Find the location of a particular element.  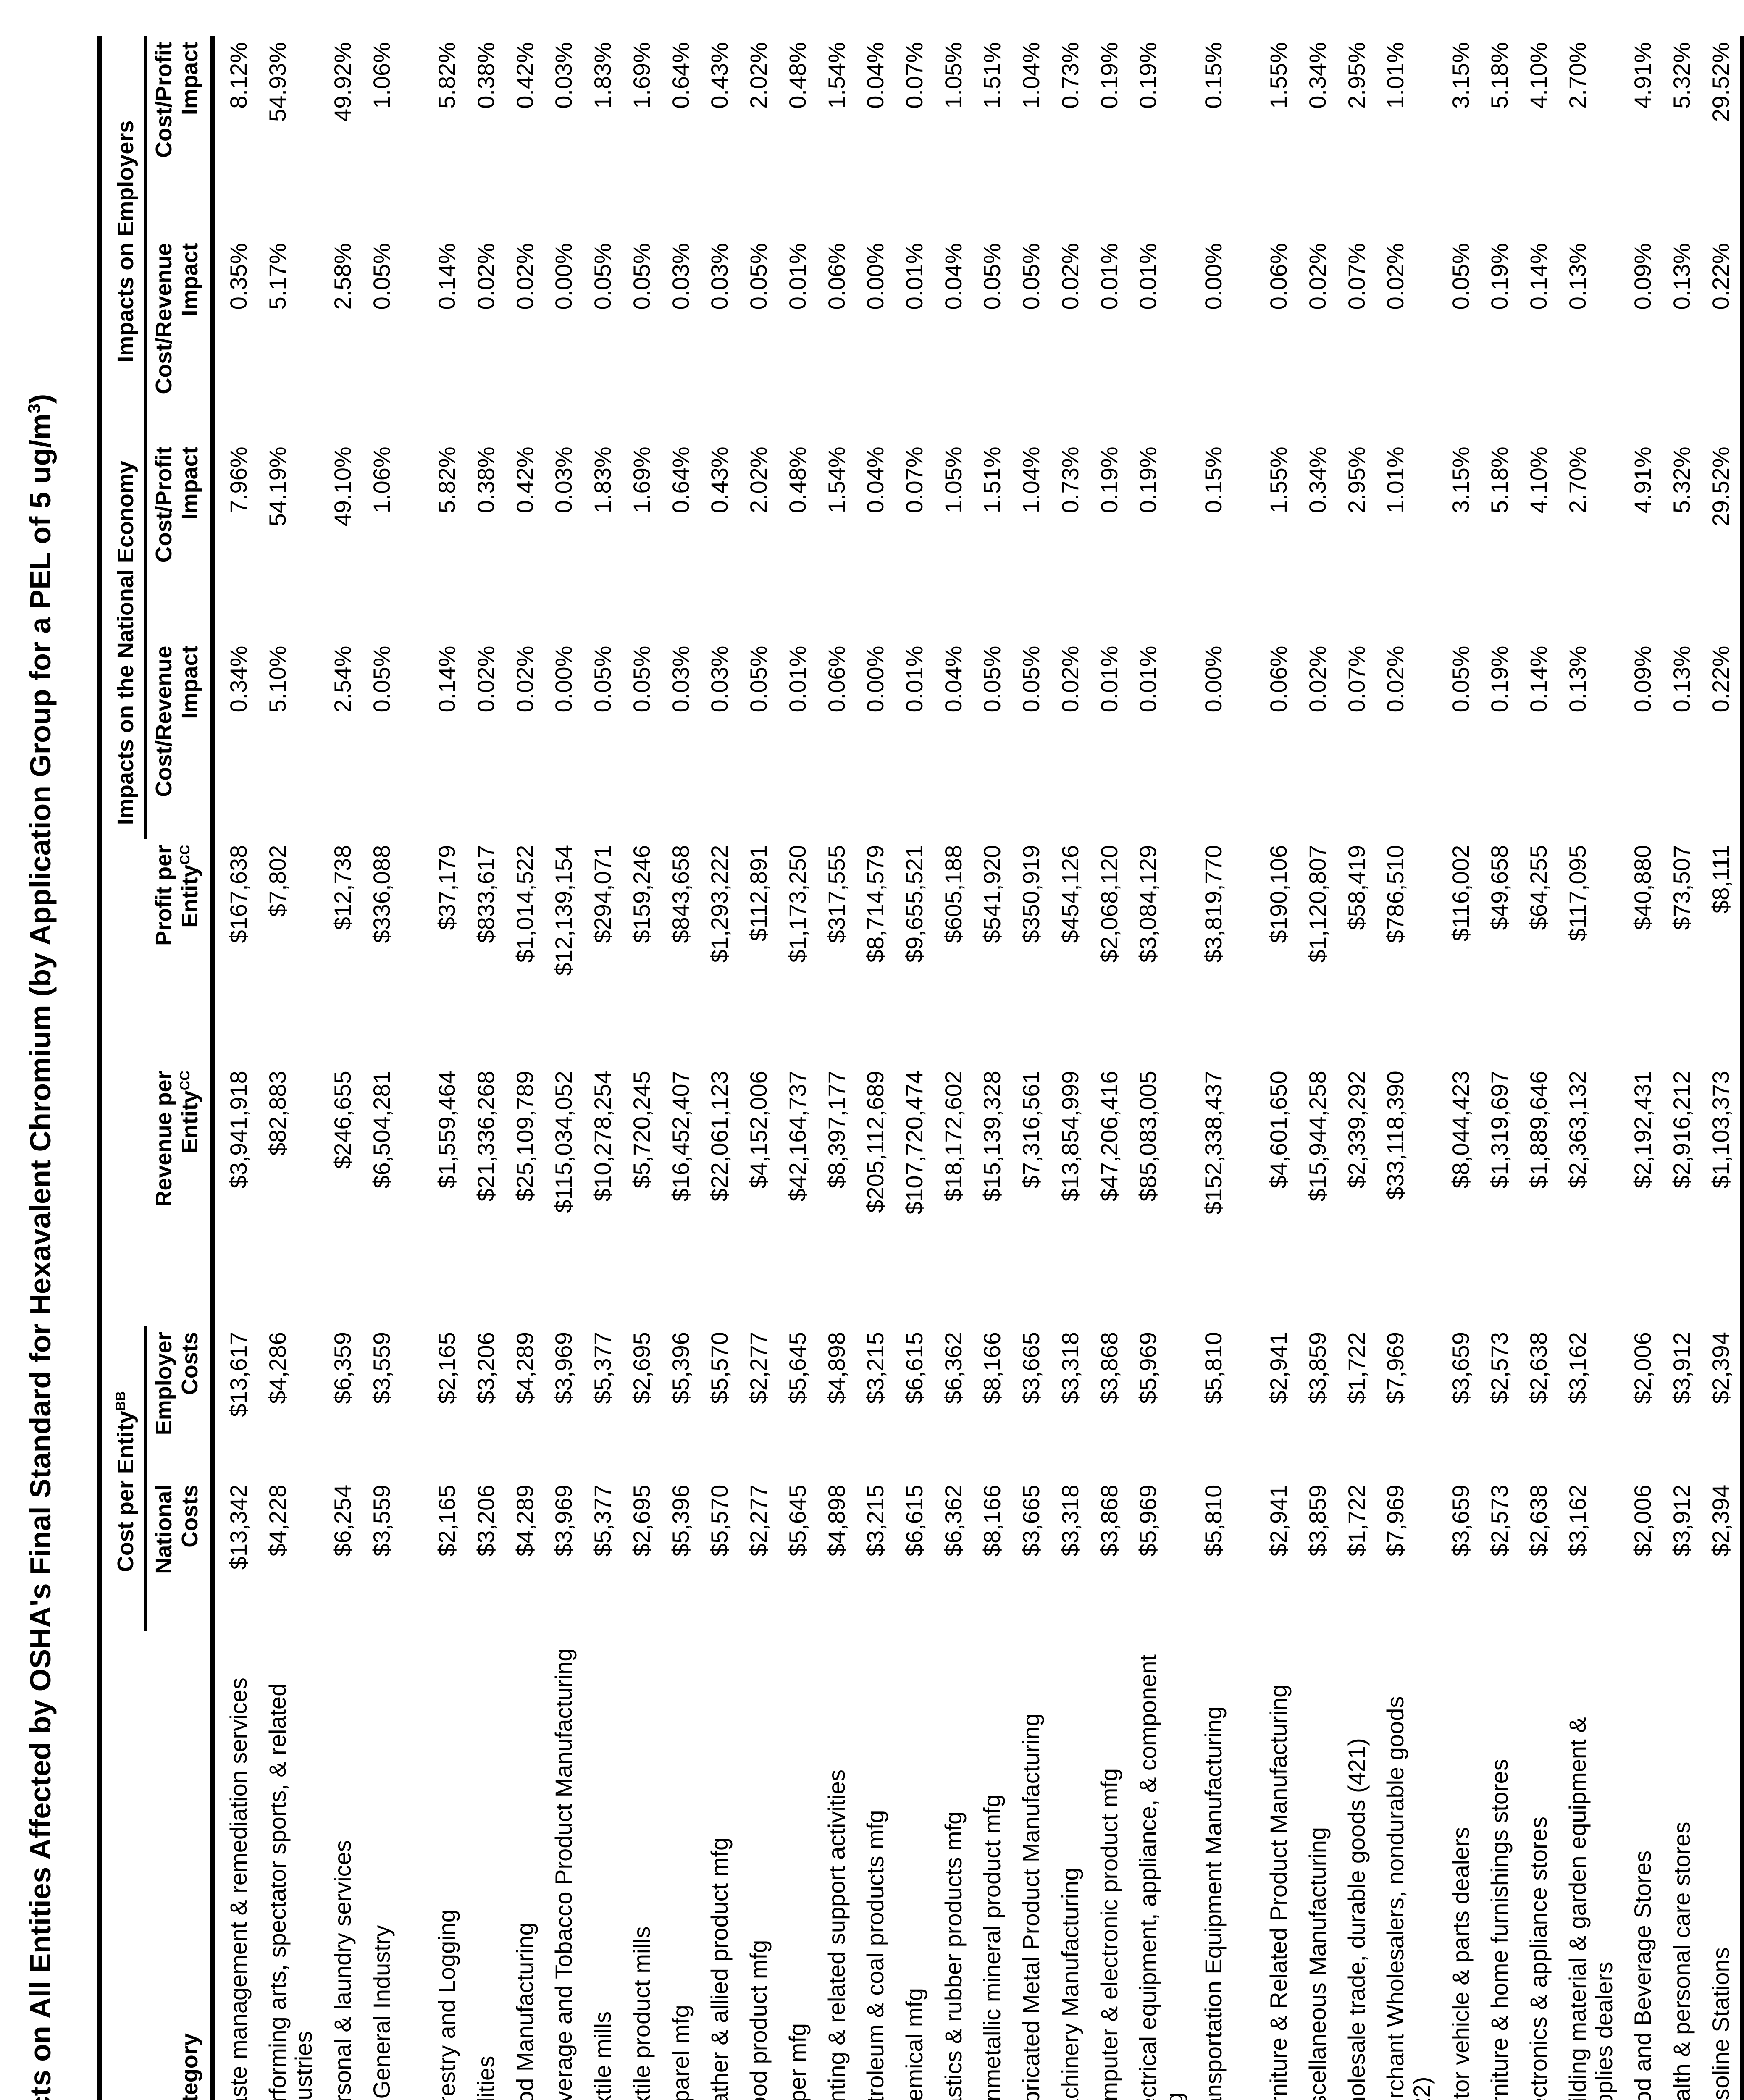

national-cost-profit-impact-cell: 2.70% is located at coordinates (1577, 480).